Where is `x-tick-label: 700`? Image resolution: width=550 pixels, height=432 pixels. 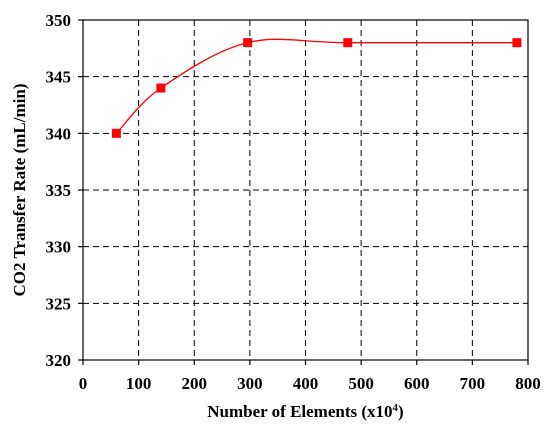
x-tick-label: 700 is located at coordinates (473, 383).